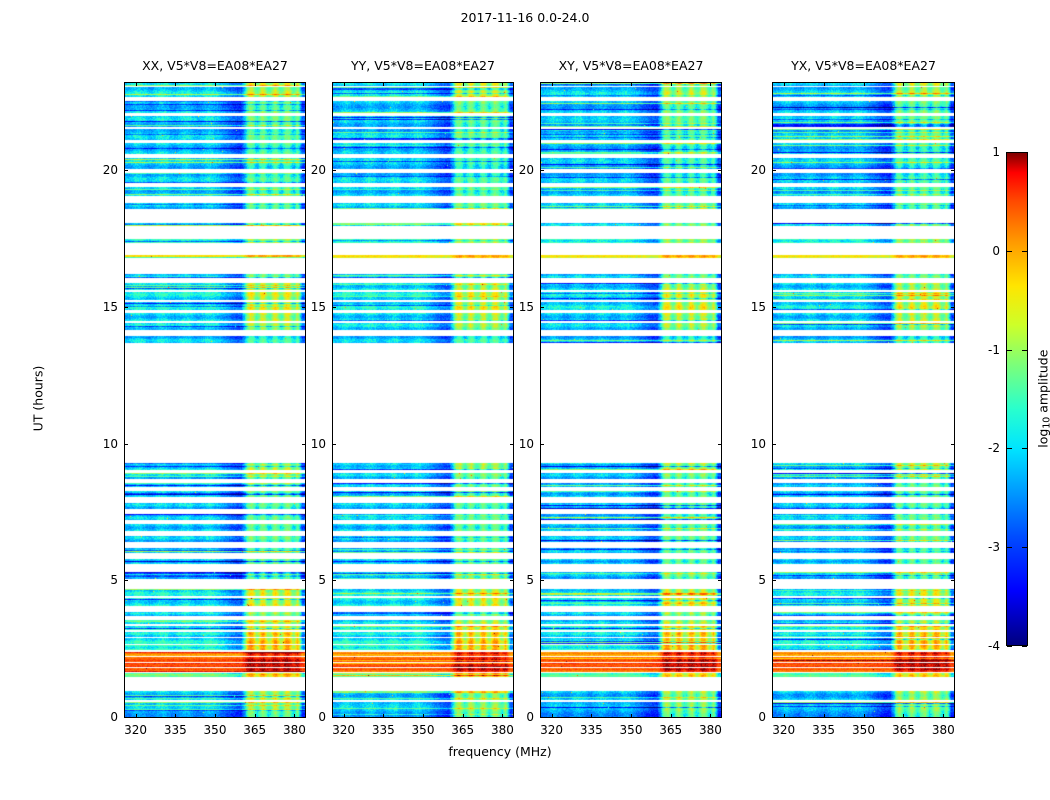  Describe the element at coordinates (631, 65) in the screenshot. I see `panel-title-xy: XY, V5*V8=EA08*EA27` at that location.